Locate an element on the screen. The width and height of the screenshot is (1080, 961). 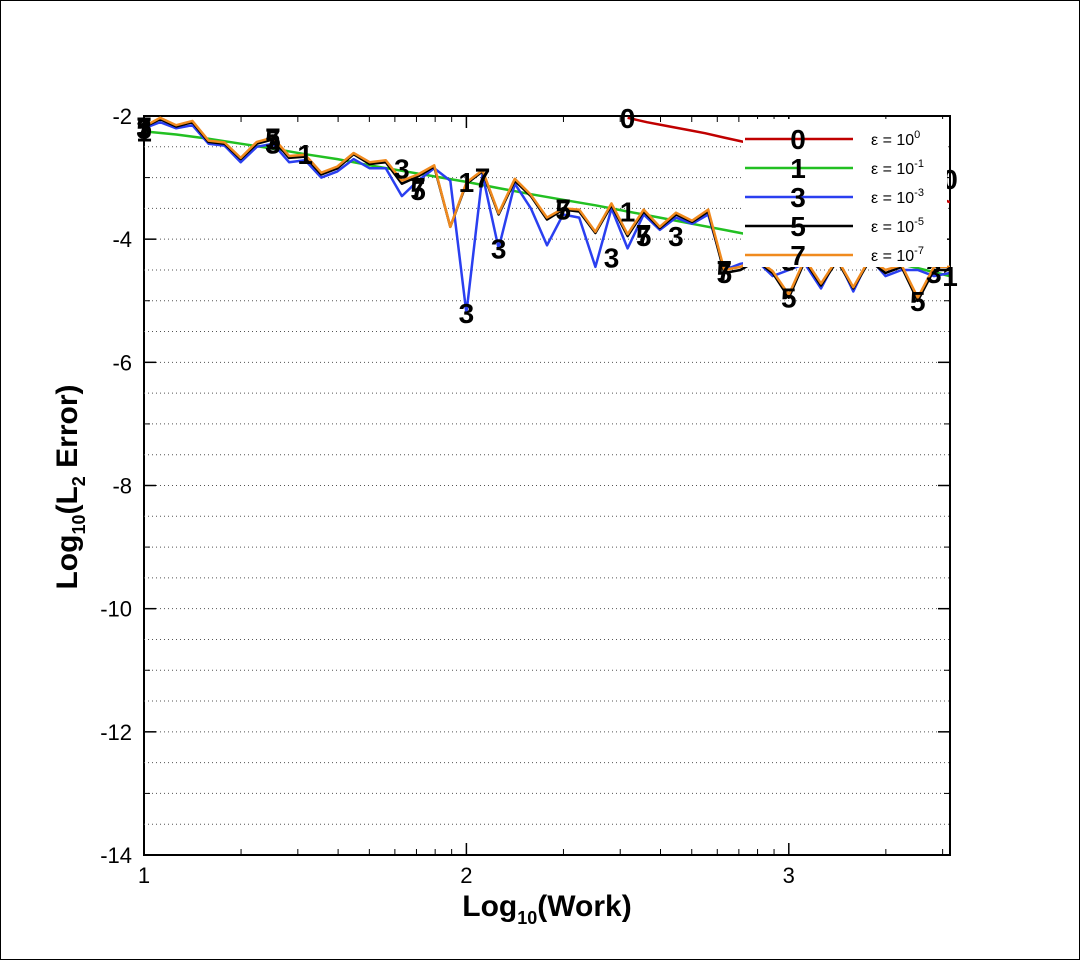
x-tick-label: 2 is located at coordinates (466, 875).